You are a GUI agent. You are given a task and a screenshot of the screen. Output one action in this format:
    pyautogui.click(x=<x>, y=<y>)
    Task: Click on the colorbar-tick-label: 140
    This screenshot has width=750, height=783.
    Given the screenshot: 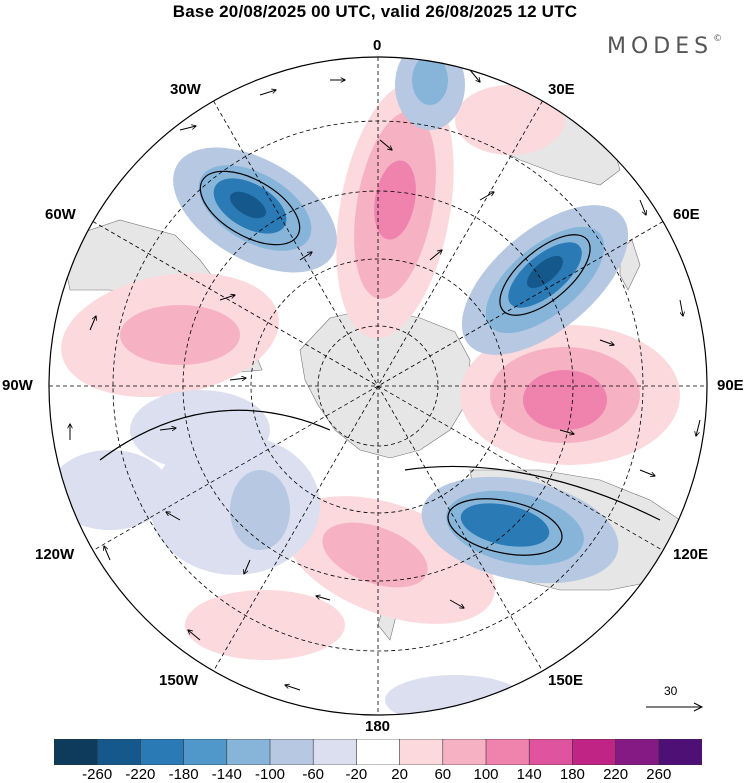 What is the action you would take?
    pyautogui.click(x=529, y=774)
    